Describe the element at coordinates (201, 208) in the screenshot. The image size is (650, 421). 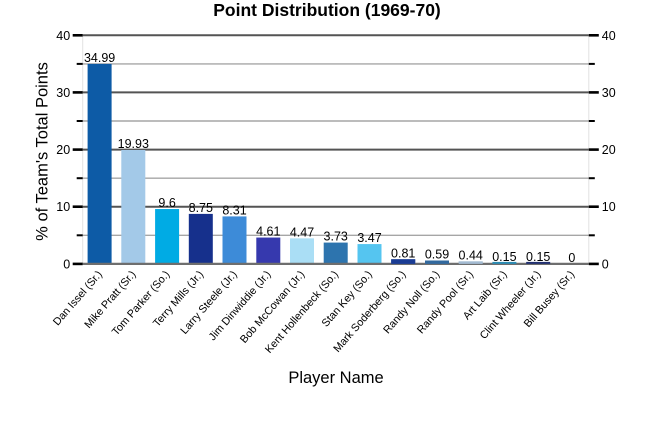
I see `svg-text: 8.75` at that location.